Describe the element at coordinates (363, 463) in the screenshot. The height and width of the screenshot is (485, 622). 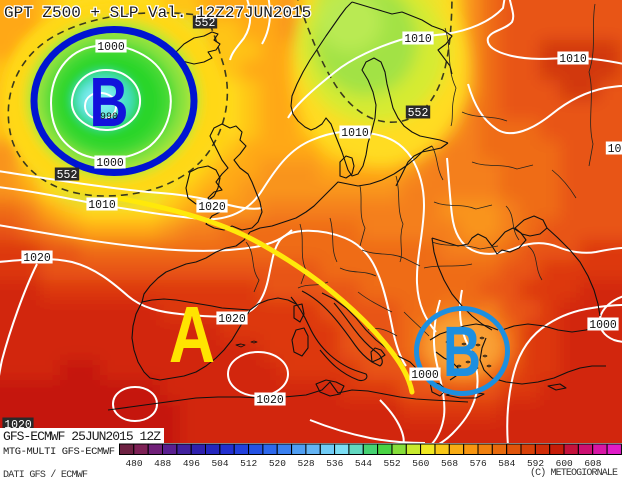
I see `svg-text: 544` at that location.